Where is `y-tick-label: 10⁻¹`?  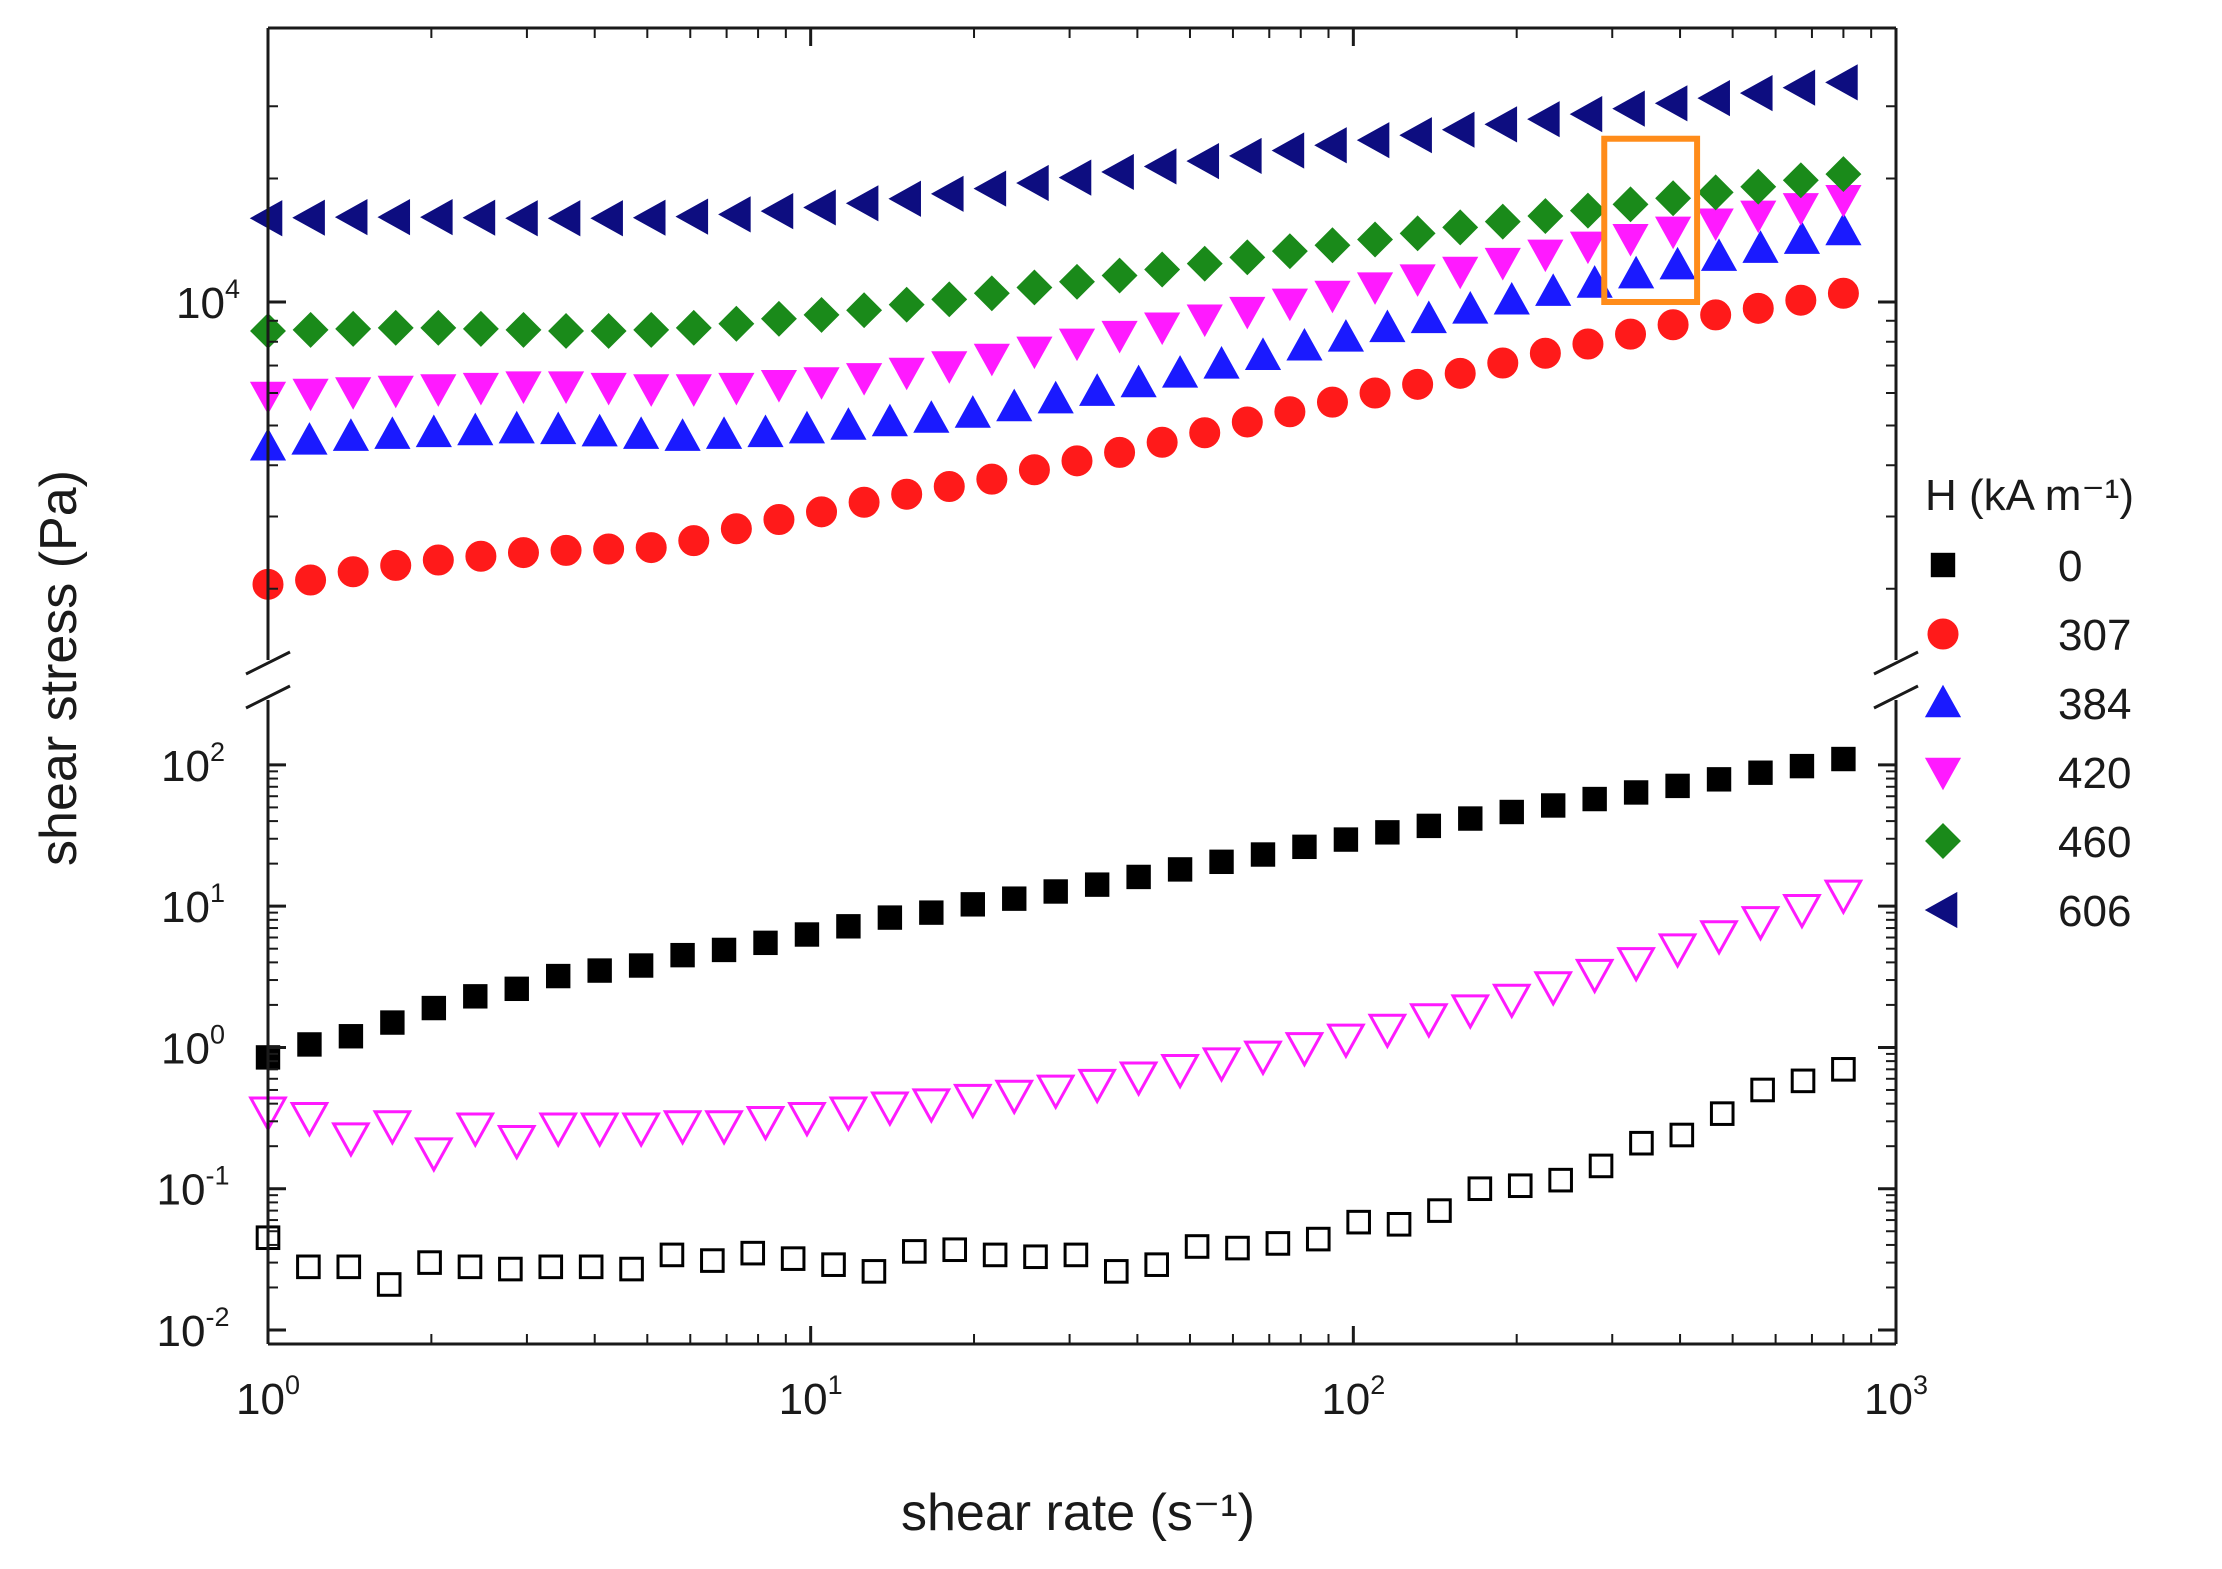 y-tick-label: 10⁻¹ is located at coordinates (193, 1188).